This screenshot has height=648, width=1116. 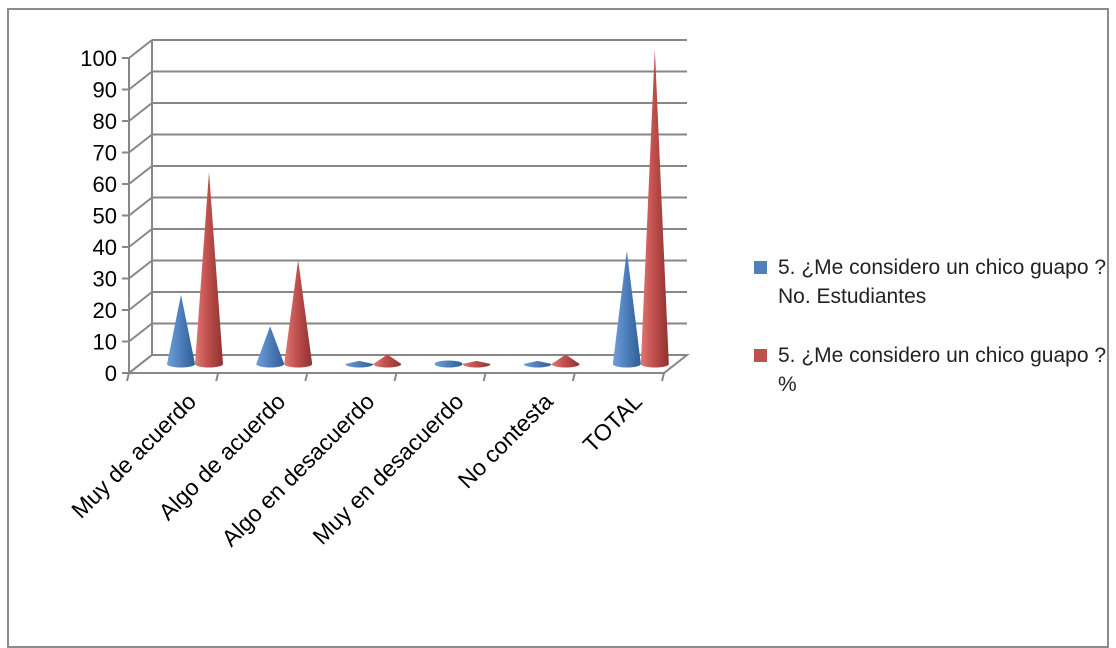 What do you see at coordinates (760, 267) in the screenshot?
I see `legend-swatch-blue` at bounding box center [760, 267].